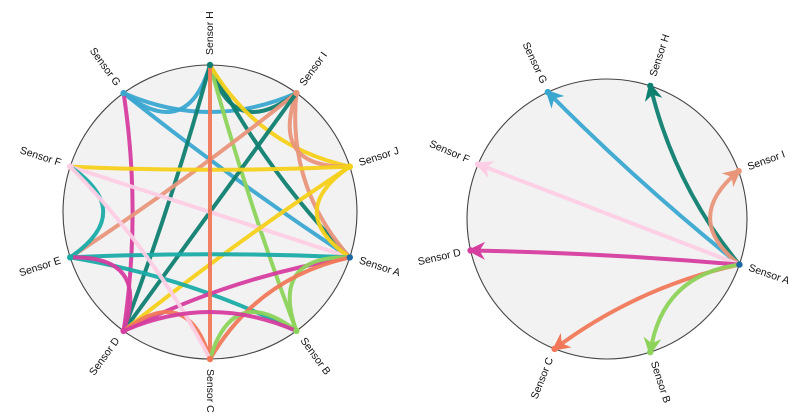 This screenshot has width=800, height=420. I want to click on link-i-to-e, so click(183, 175).